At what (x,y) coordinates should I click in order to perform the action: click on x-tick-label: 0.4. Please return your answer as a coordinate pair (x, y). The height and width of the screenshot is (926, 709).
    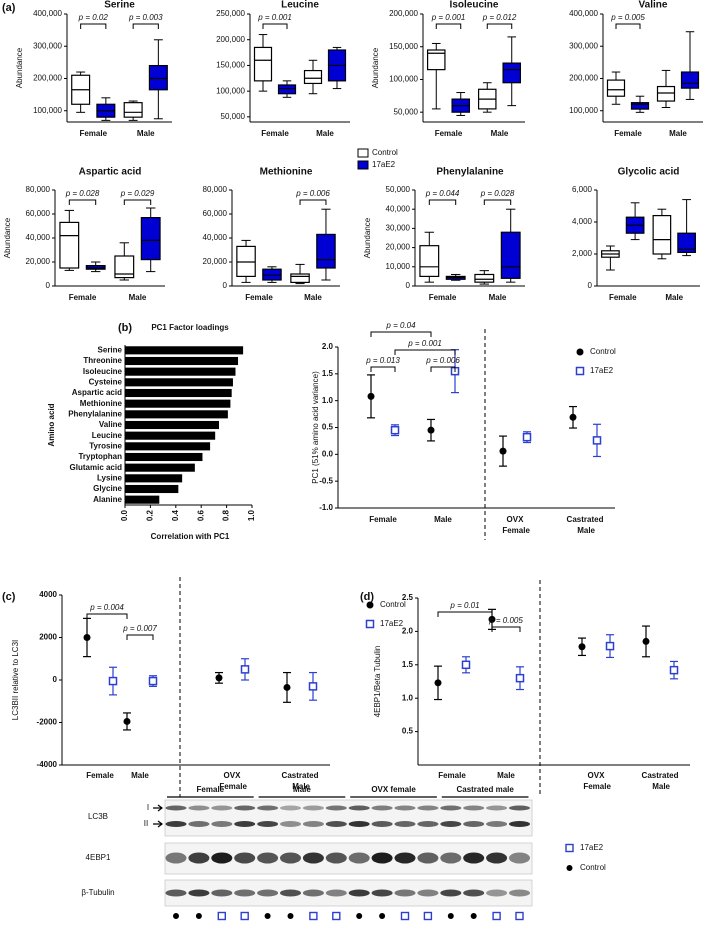
    Looking at the image, I should click on (175, 515).